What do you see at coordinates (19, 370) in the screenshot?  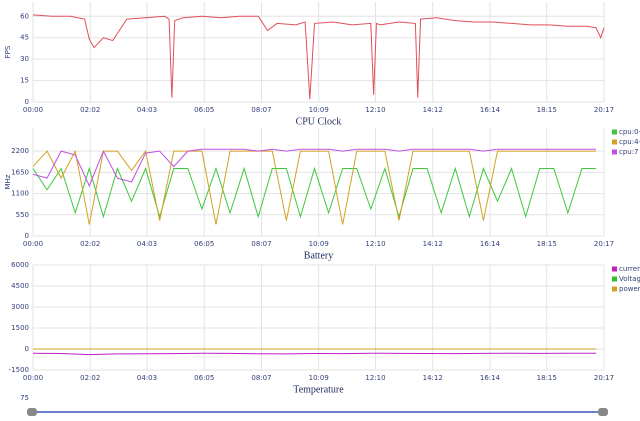 I see `y-tick-label: -1500` at bounding box center [19, 370].